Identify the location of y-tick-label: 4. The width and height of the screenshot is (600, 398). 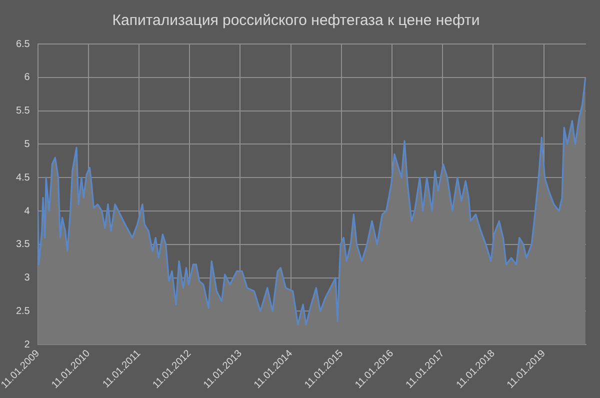
(27, 211).